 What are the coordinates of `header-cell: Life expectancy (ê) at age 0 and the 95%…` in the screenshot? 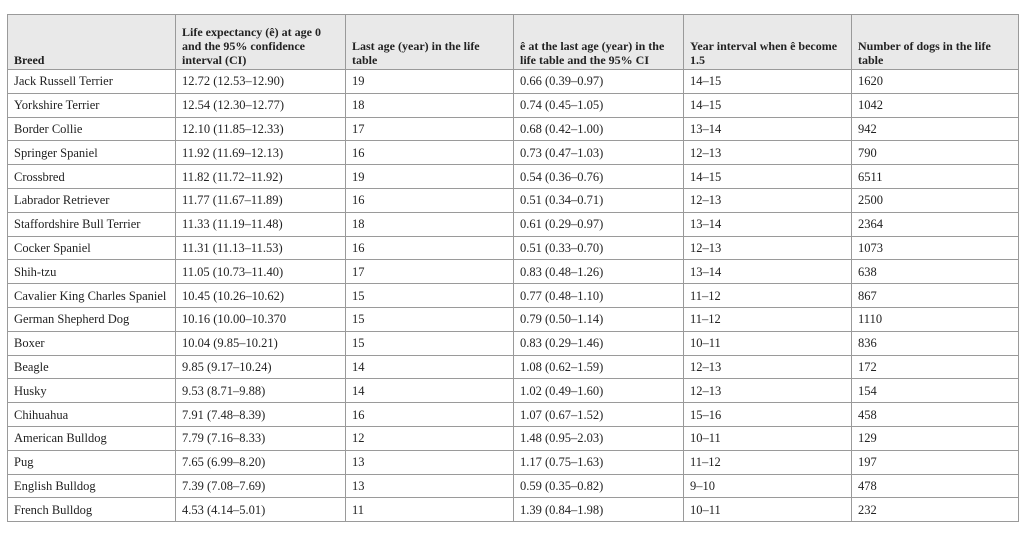 It's located at (260, 42).